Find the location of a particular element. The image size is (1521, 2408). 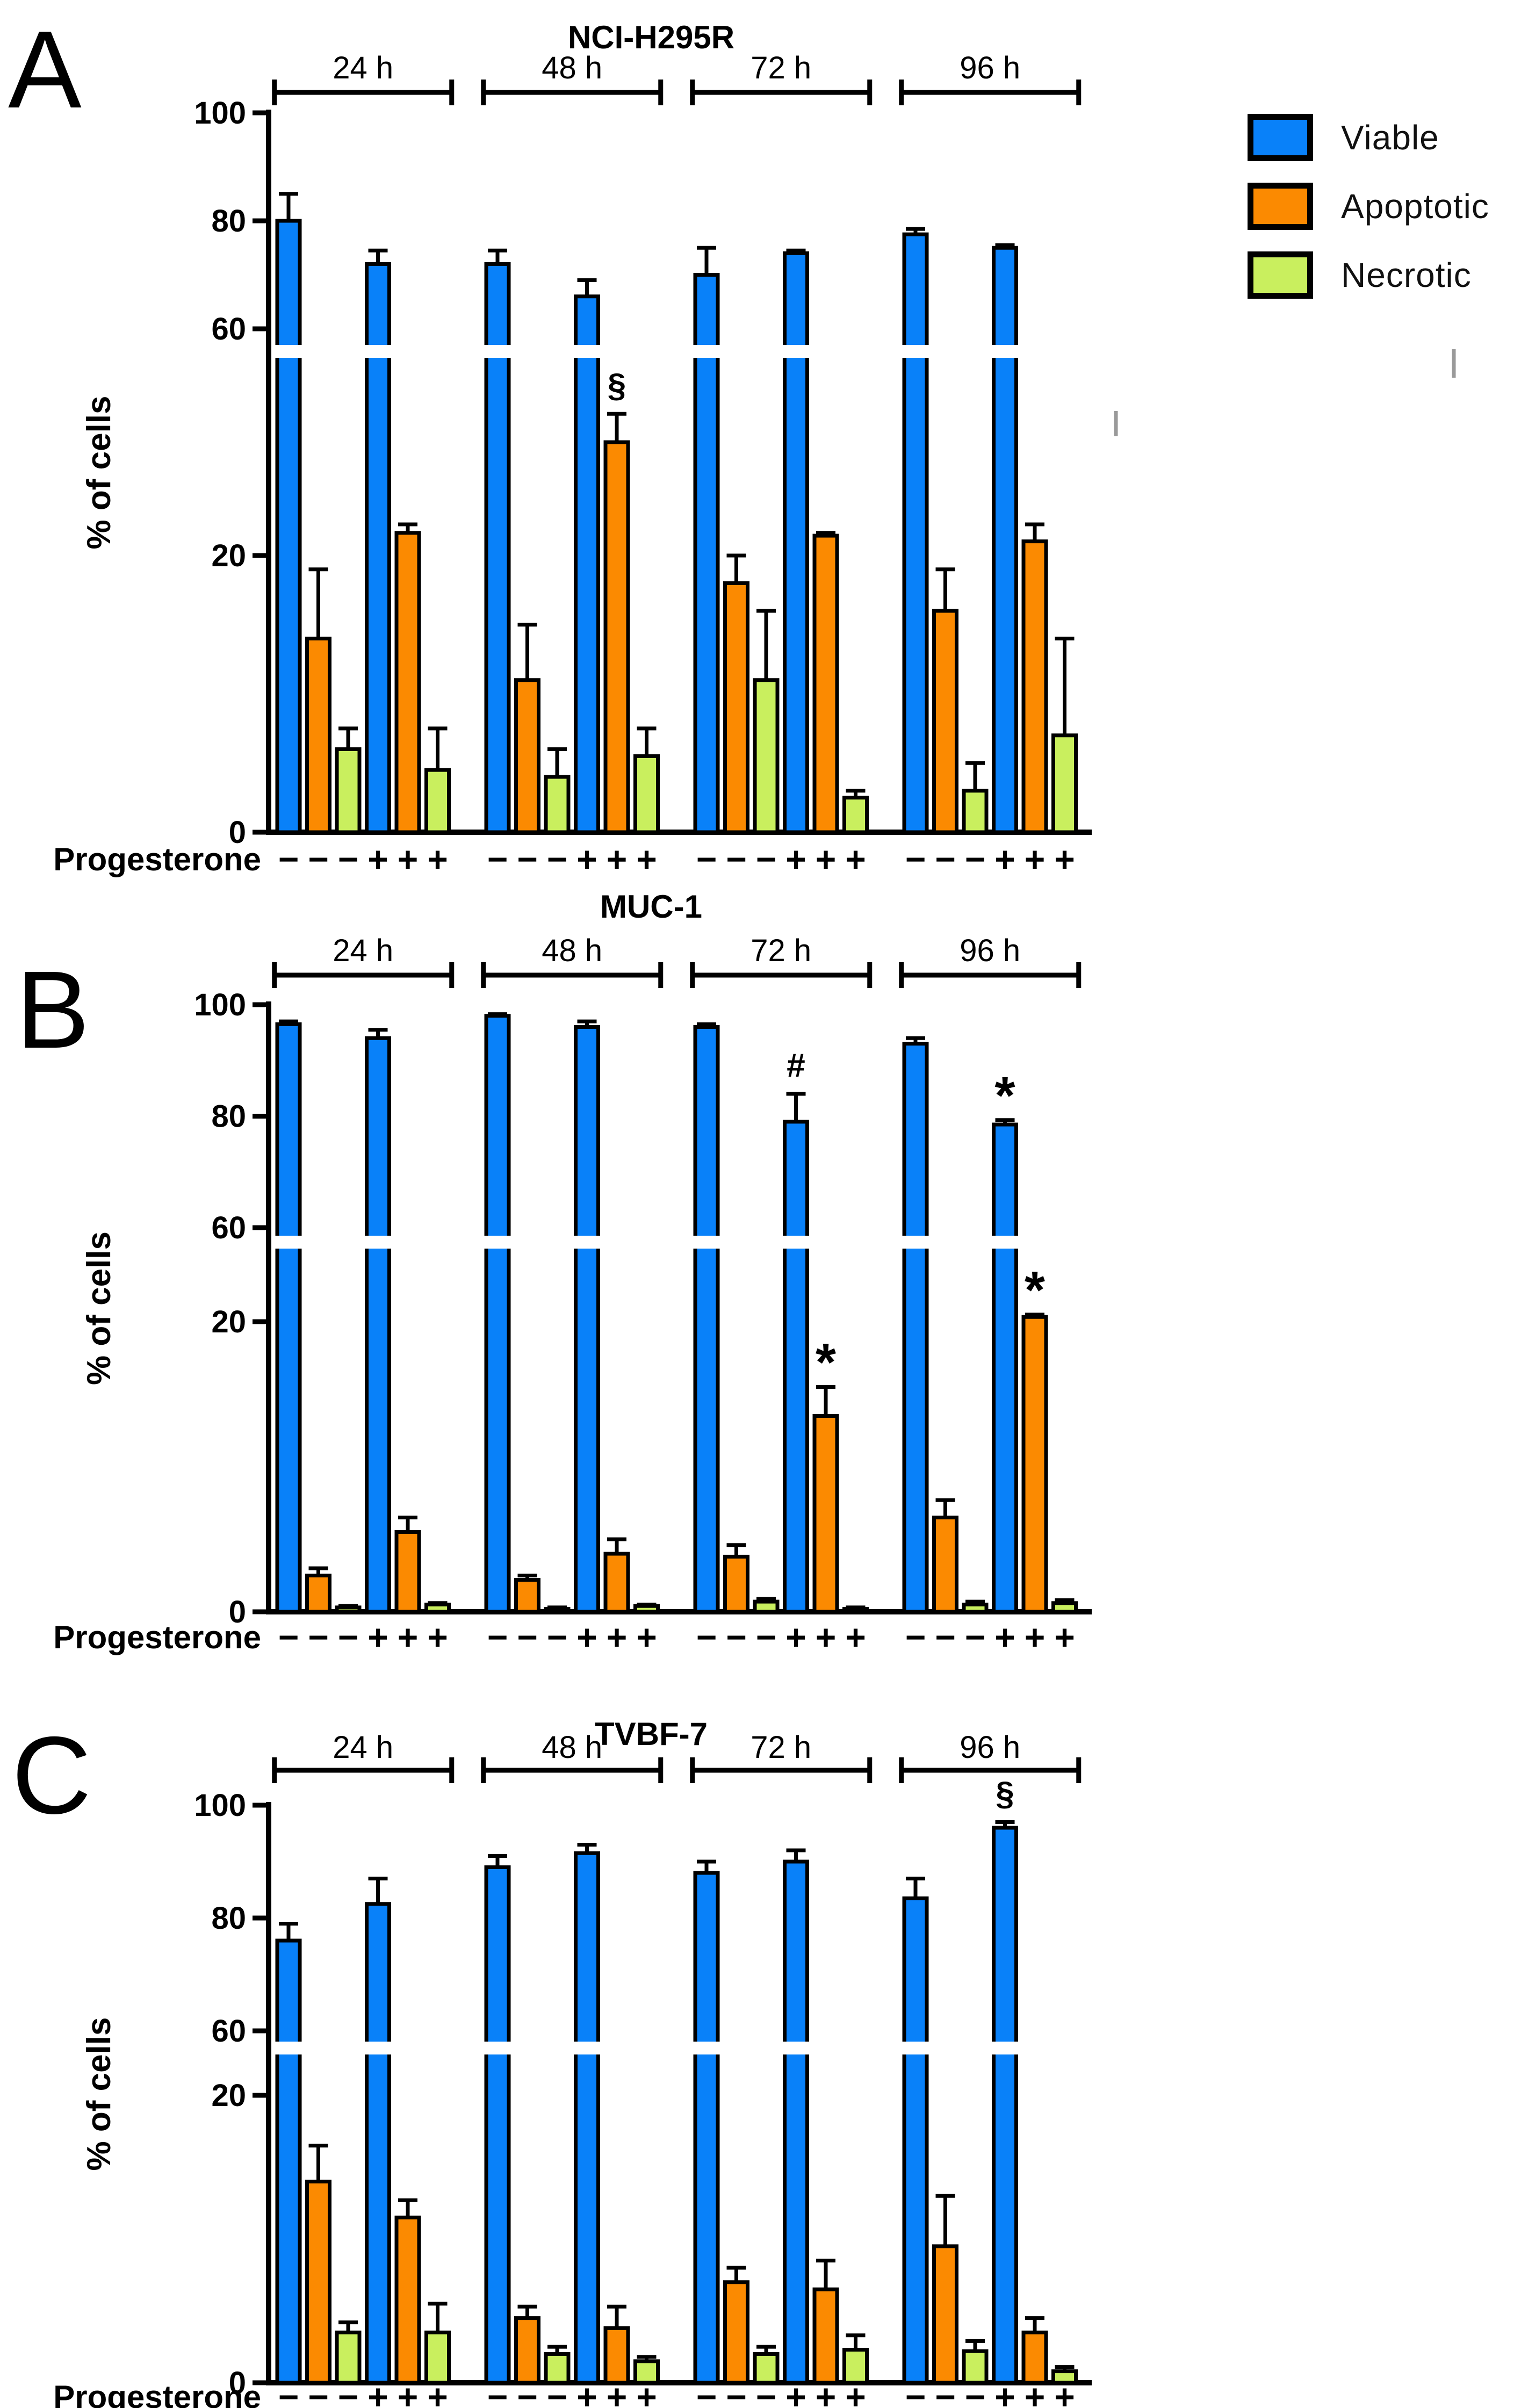

panel-a-48h-minus-apoptotic-bar is located at coordinates (527, 756).